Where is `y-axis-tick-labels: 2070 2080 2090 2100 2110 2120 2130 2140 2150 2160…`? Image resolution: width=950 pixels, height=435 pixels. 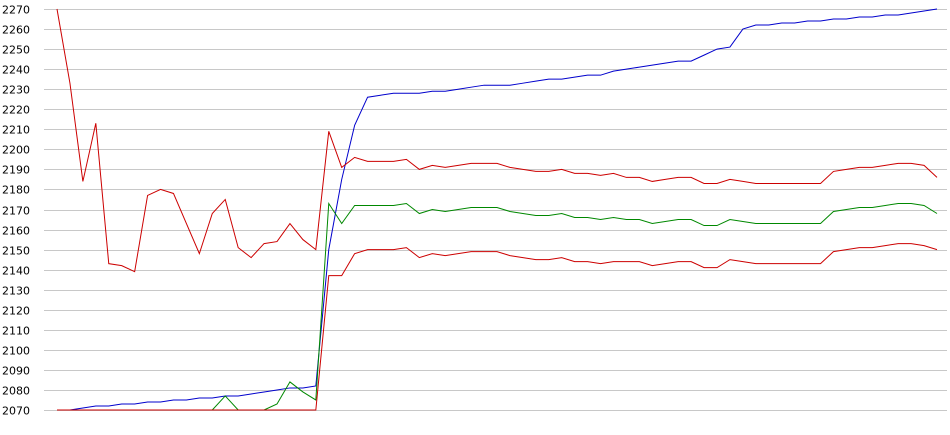 y-axis-tick-labels: 2070 2080 2090 2100 2110 2120 2130 2140 2150 2160… is located at coordinates (16, 211).